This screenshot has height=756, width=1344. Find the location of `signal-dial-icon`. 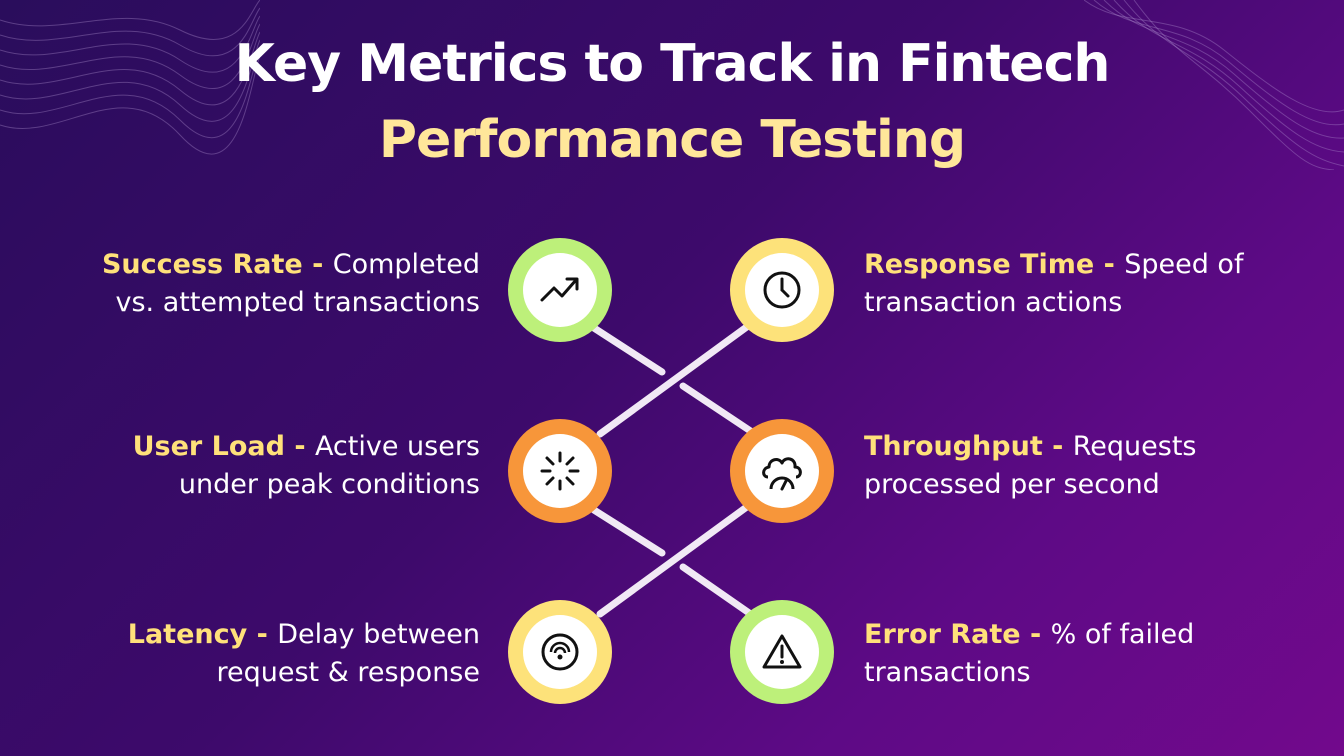

signal-dial-icon is located at coordinates (560, 652).